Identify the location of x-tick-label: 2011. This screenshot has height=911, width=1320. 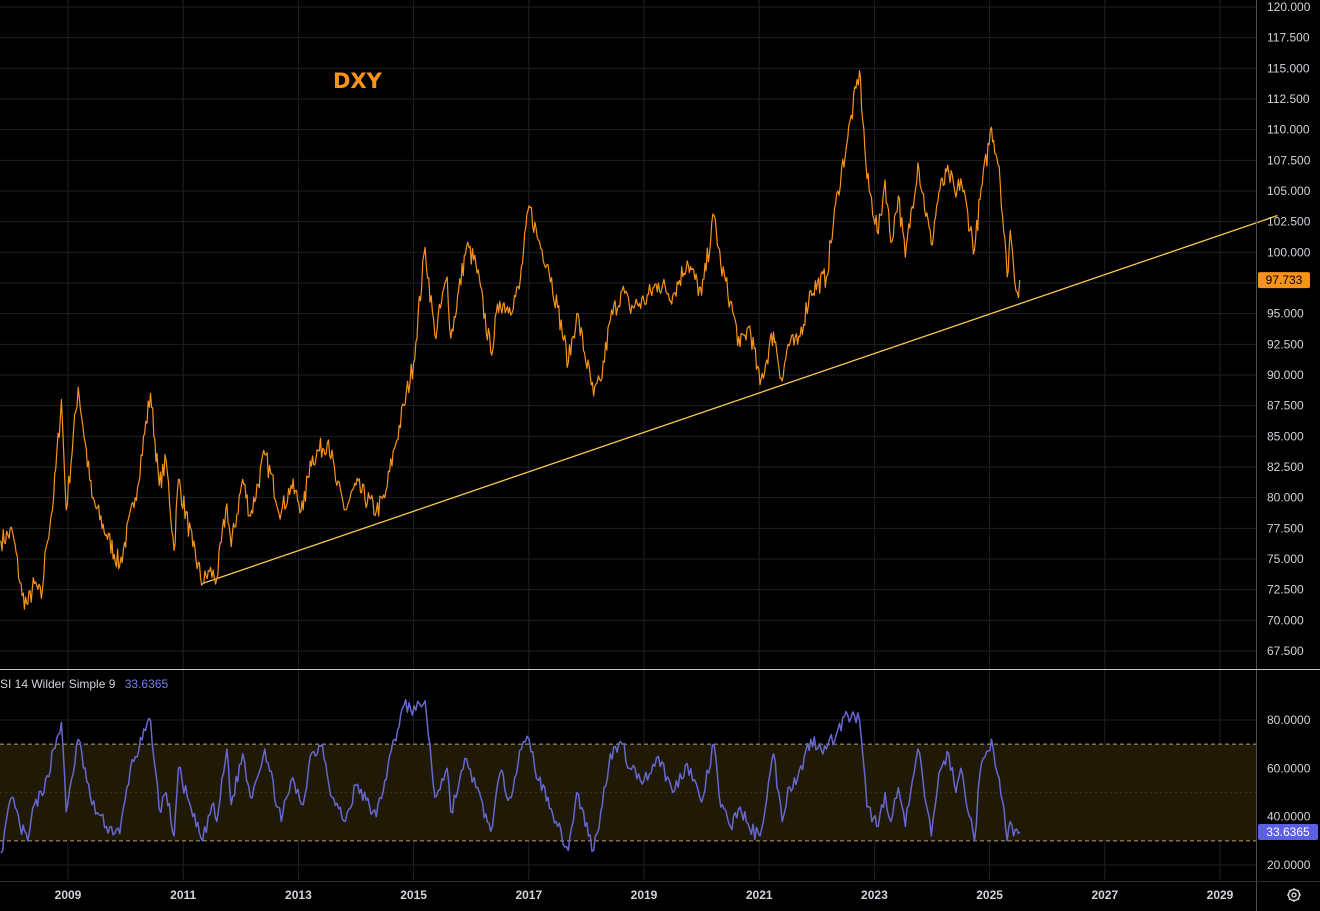
(183, 895).